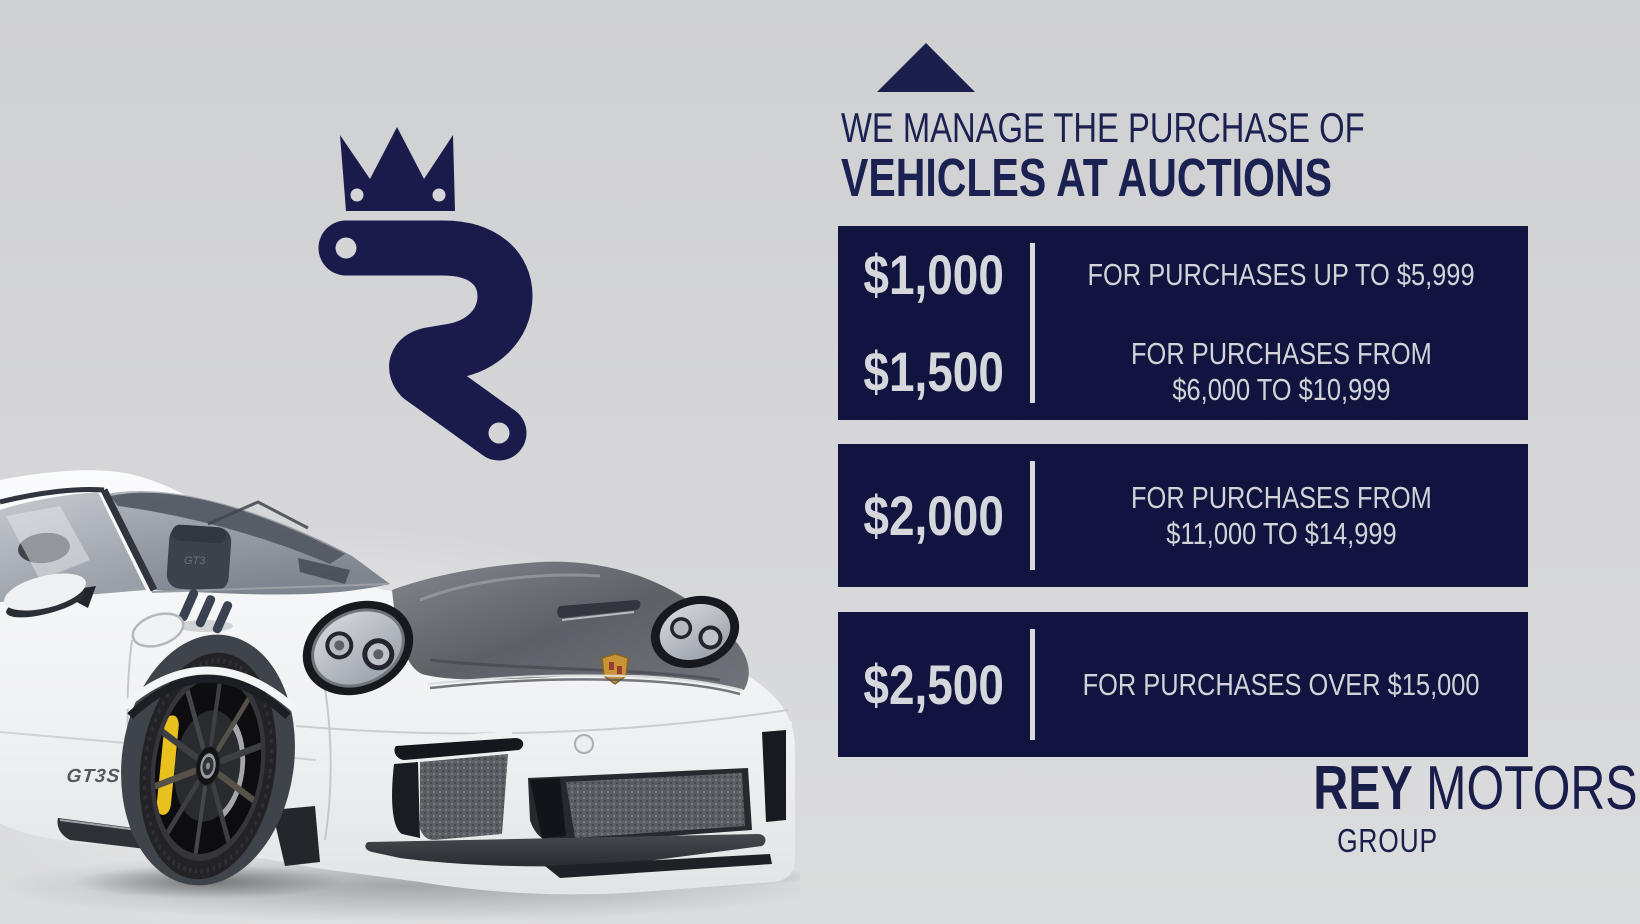 This screenshot has width=1640, height=924. What do you see at coordinates (565, 850) in the screenshot?
I see `front-lip` at bounding box center [565, 850].